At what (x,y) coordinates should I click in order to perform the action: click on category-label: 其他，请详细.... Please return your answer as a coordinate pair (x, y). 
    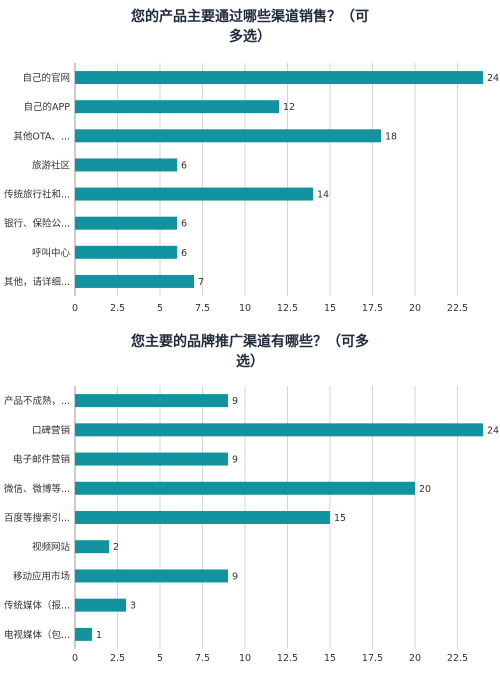
    Looking at the image, I should click on (37, 282).